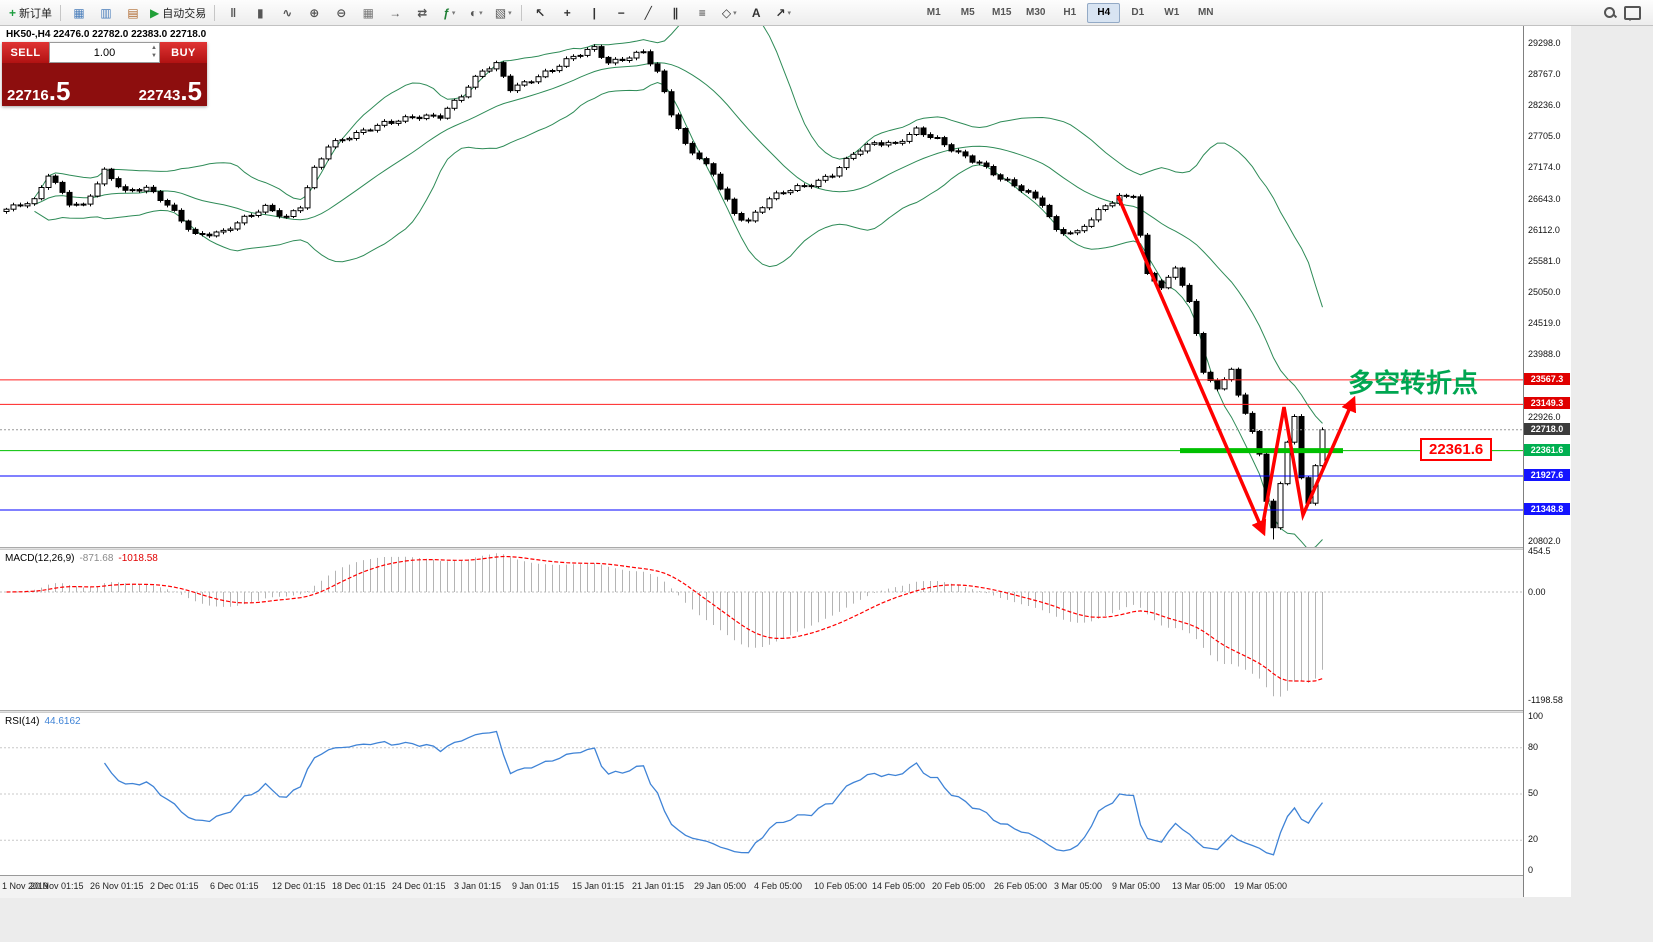 This screenshot has height=942, width=1653. What do you see at coordinates (481, 13) in the screenshot?
I see `periods-icon-dropdown: ▾` at bounding box center [481, 13].